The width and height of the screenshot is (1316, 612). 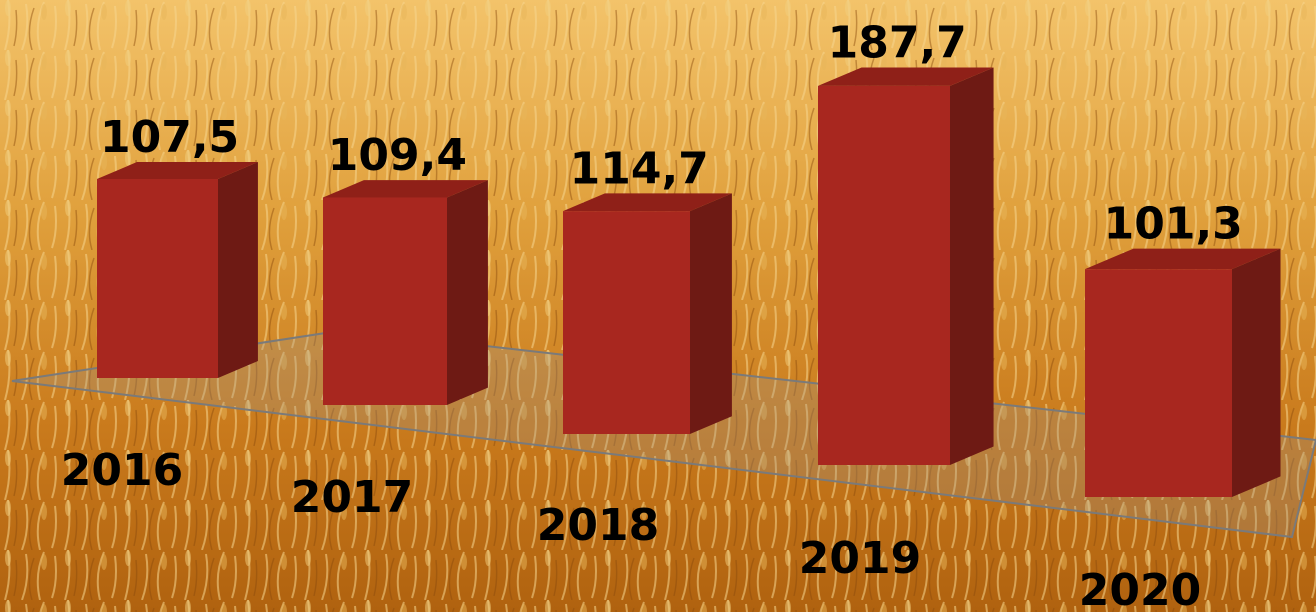 What do you see at coordinates (1140, 588) in the screenshot?
I see `x-tick-label: 2020` at bounding box center [1140, 588].